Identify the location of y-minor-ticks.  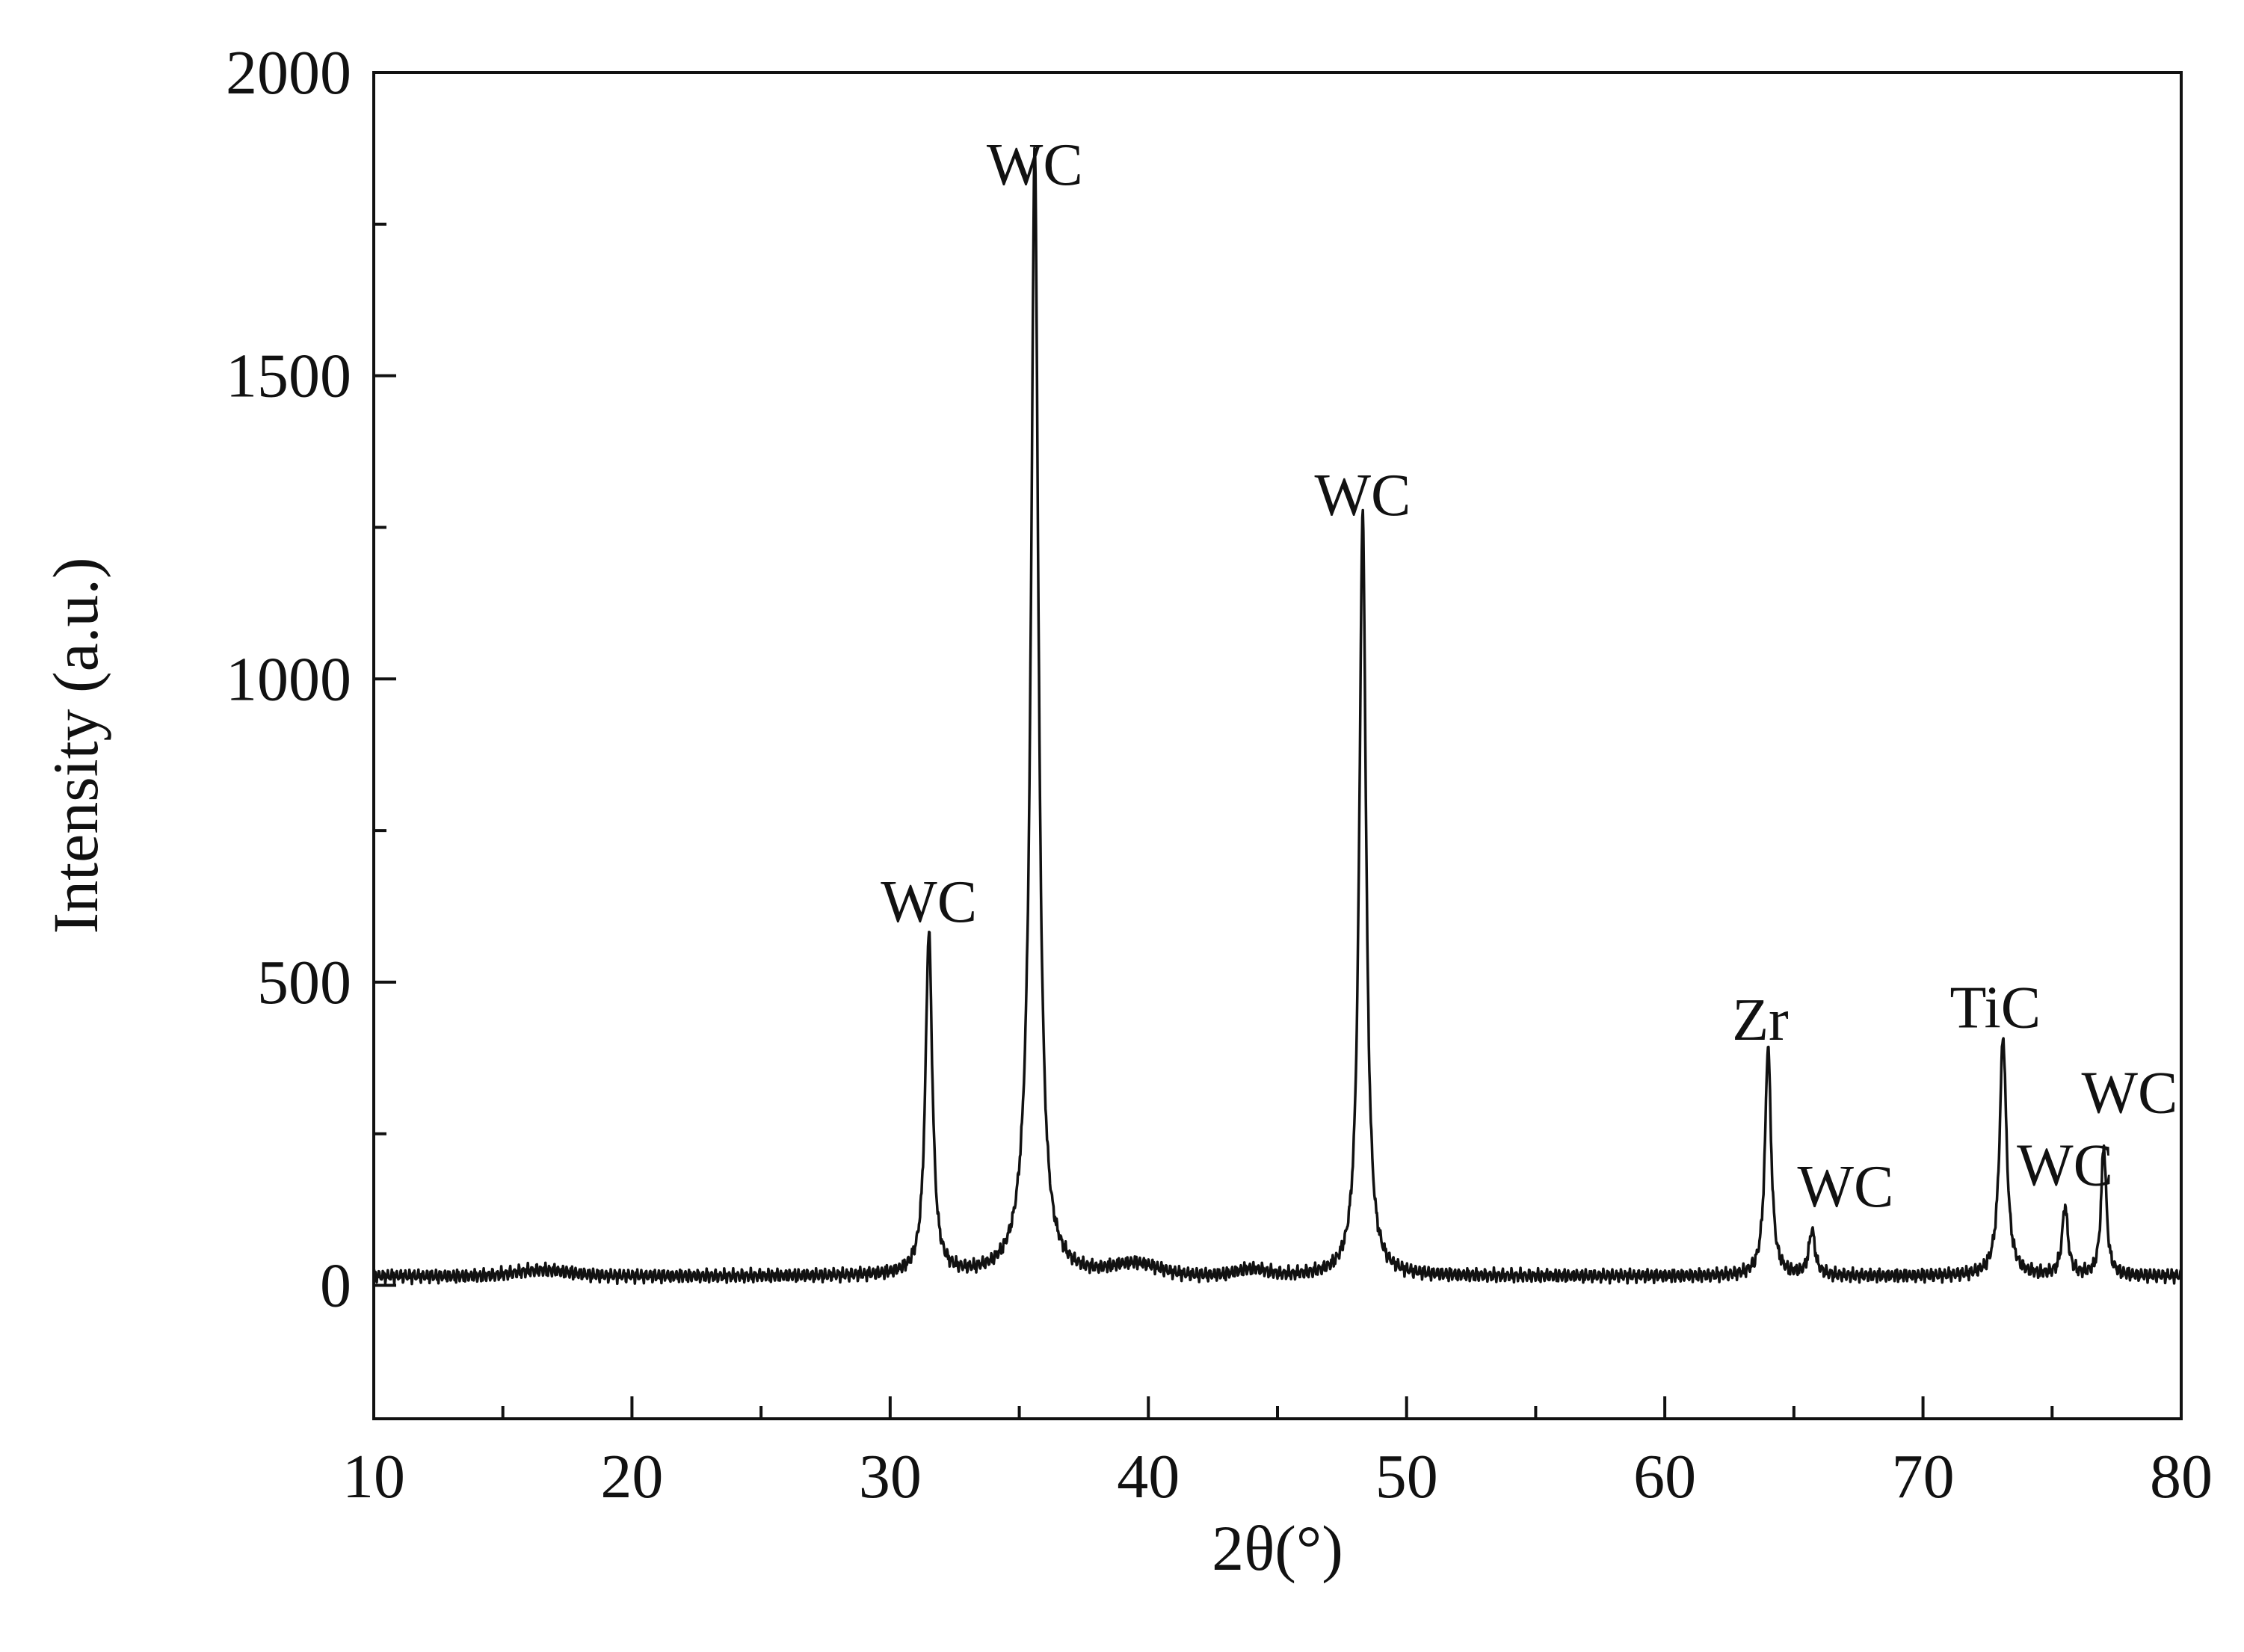
(380, 678).